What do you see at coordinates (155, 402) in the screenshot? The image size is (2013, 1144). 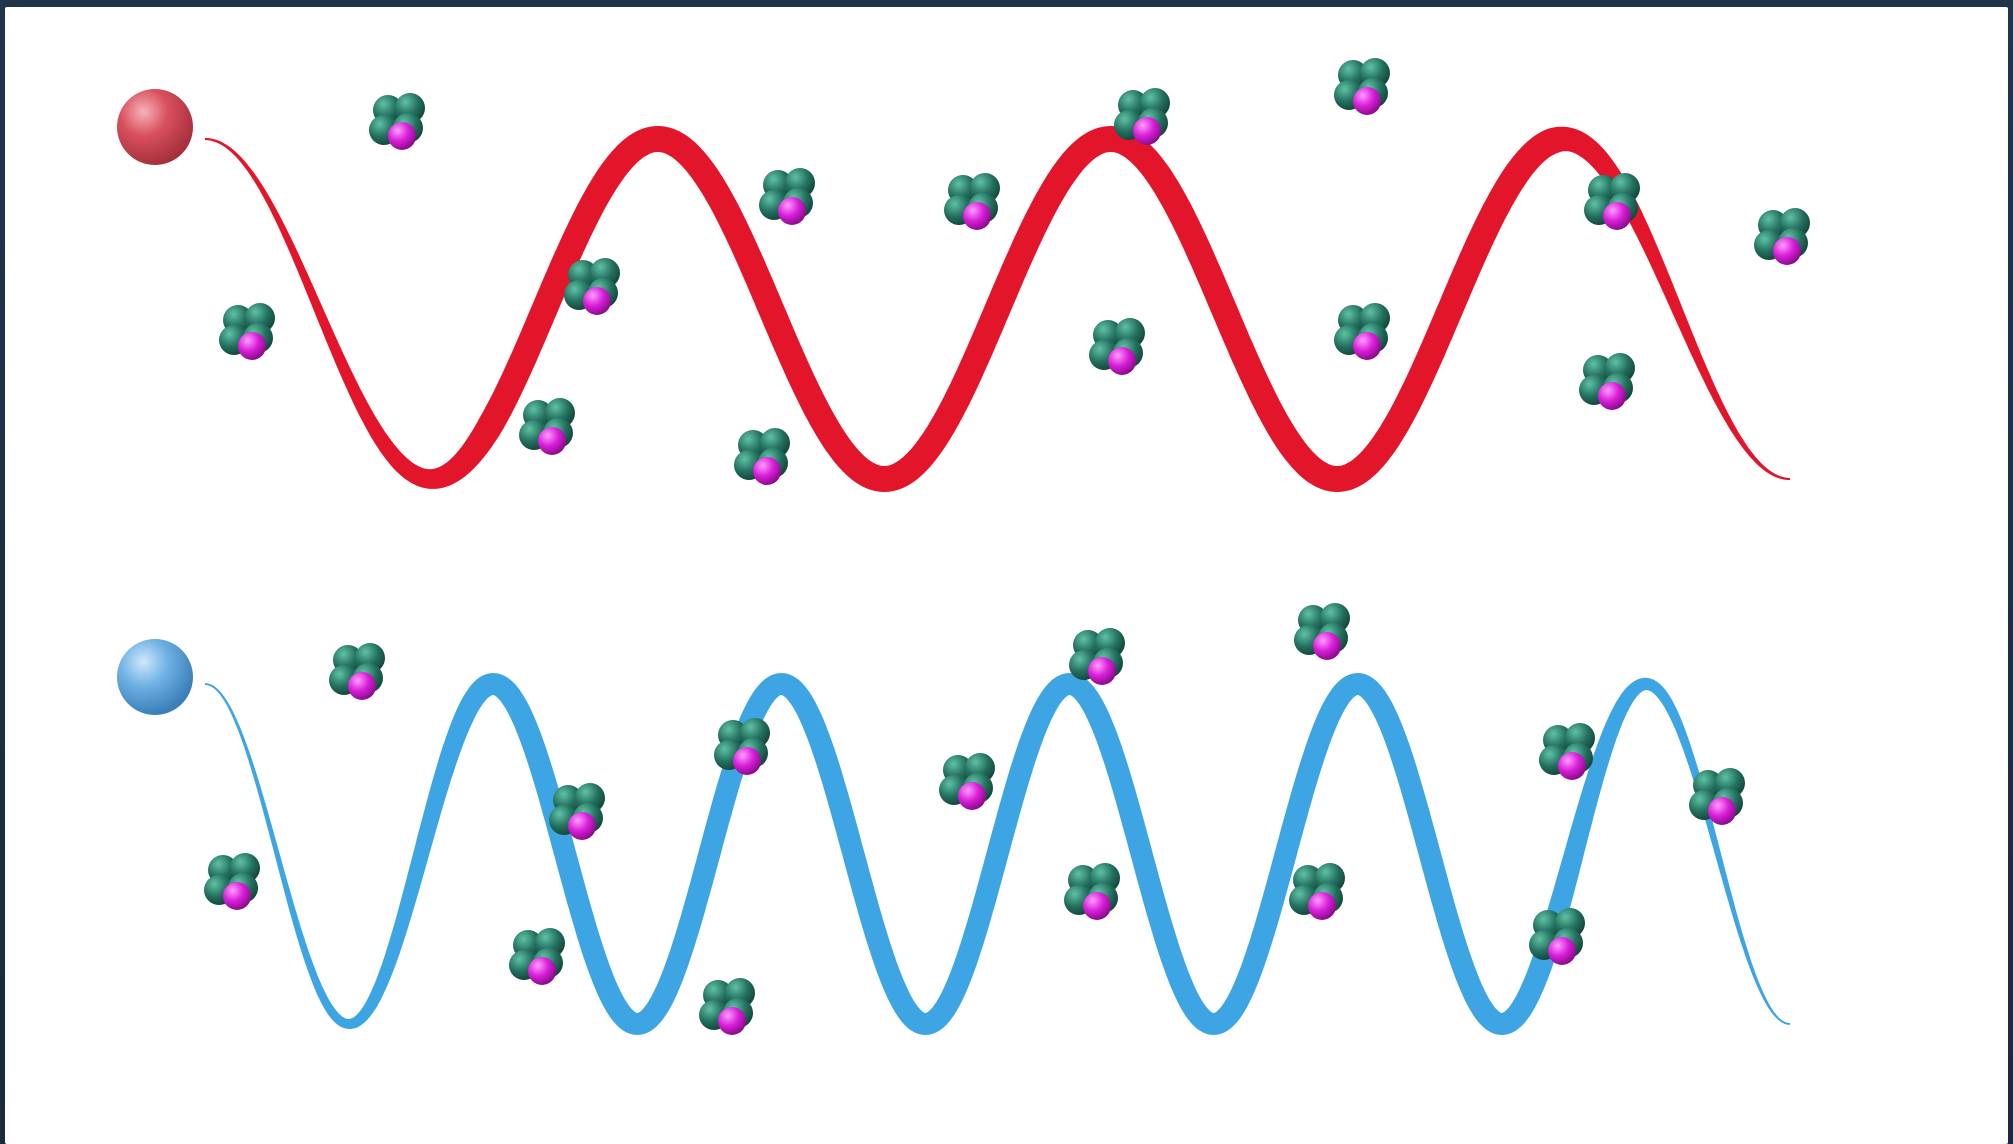 I see `balls-layer` at bounding box center [155, 402].